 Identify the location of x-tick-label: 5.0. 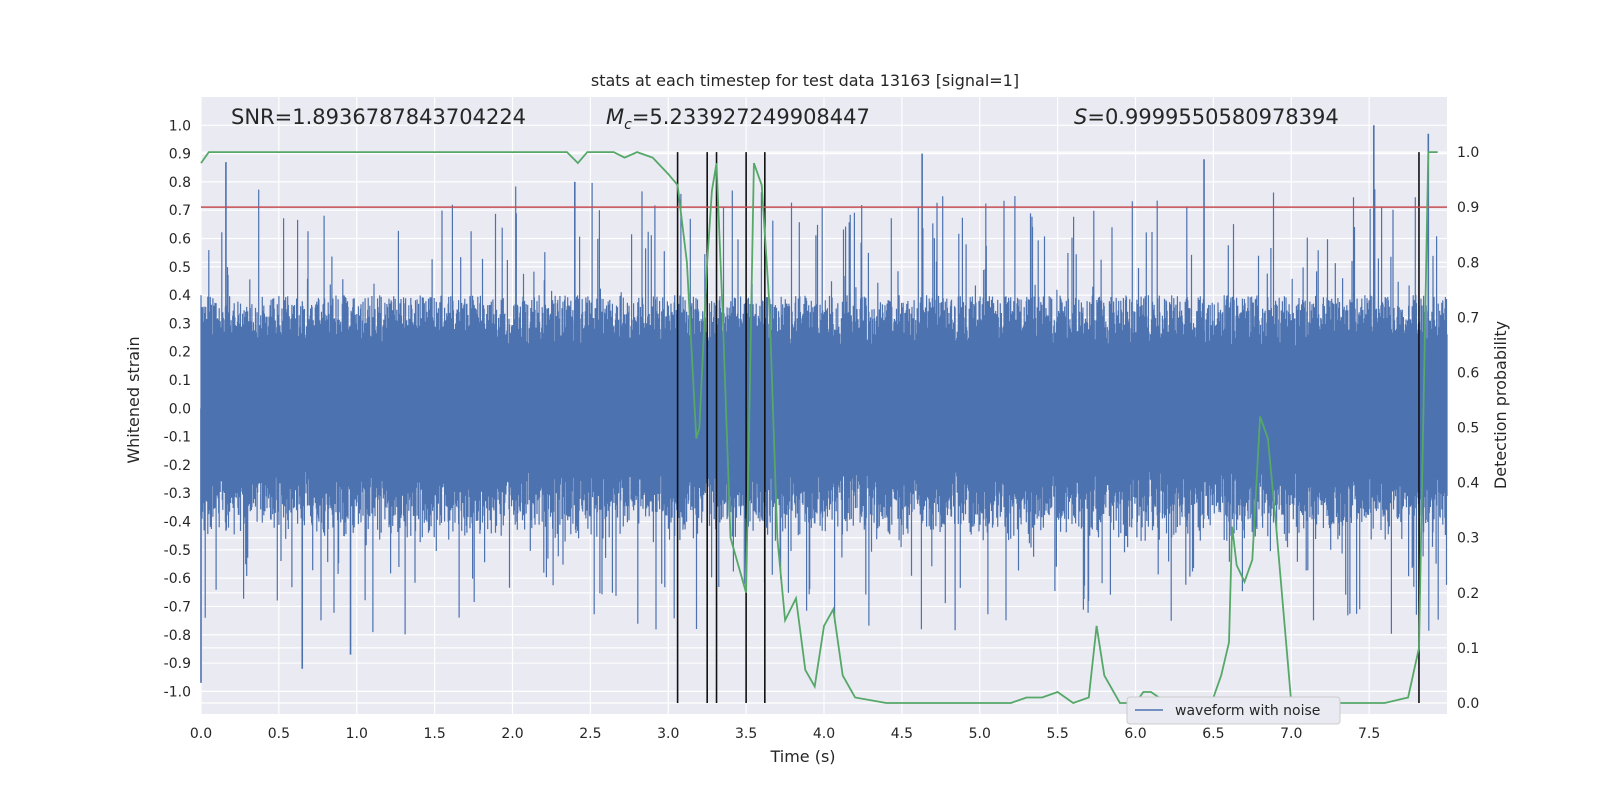
(980, 734).